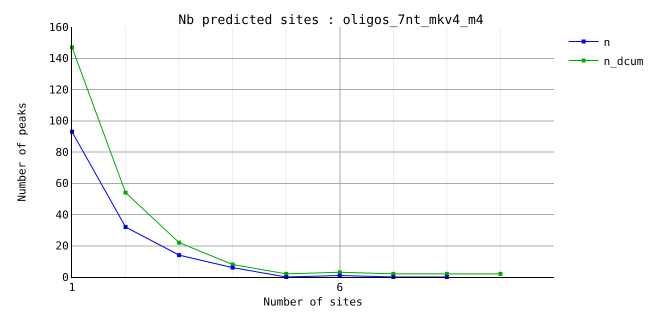 This screenshot has width=662, height=328. I want to click on y-axis-title: Number of peaks, so click(22, 152).